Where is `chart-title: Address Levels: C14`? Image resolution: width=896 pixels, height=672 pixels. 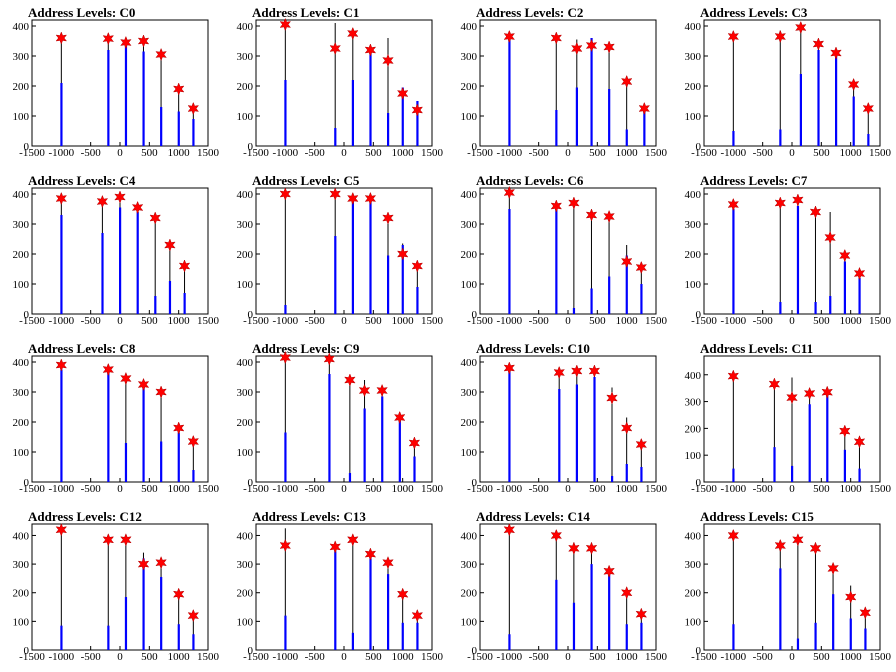
chart-title: Address Levels: C14 is located at coordinates (533, 516).